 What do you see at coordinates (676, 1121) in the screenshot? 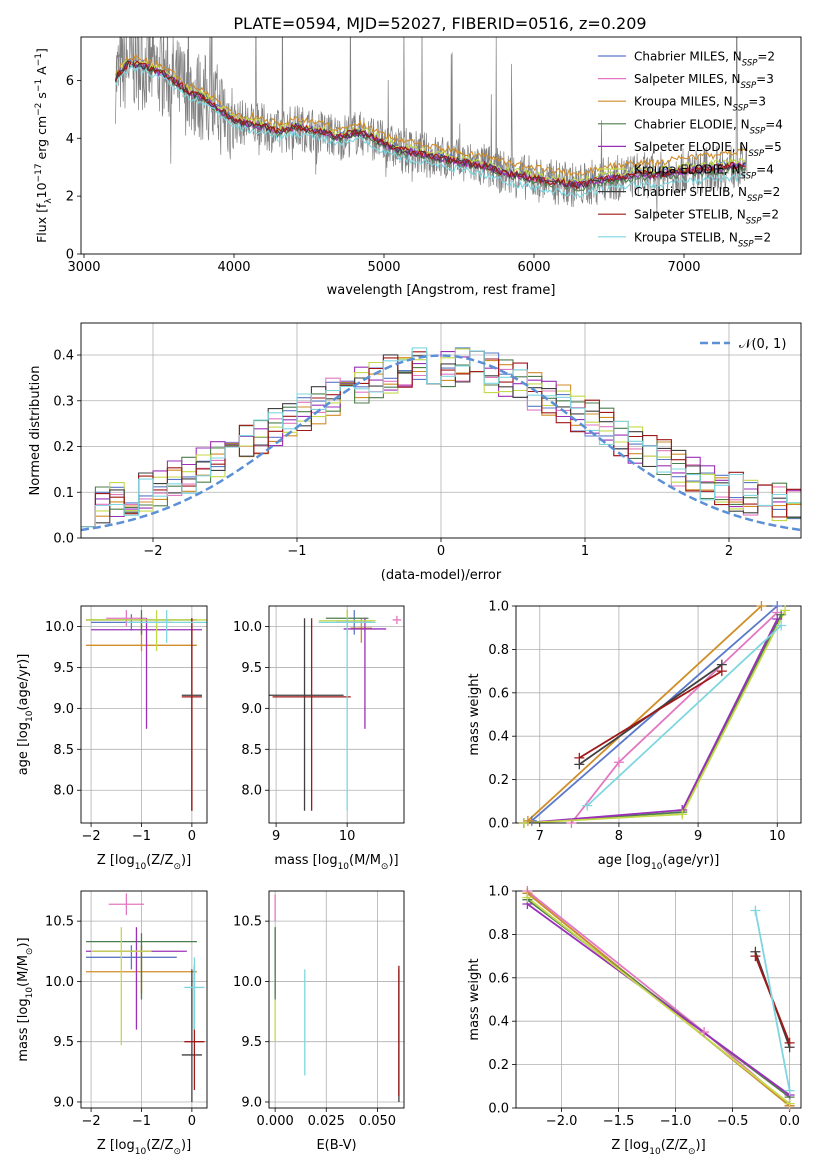
I see `x-tick-label: −1.0` at bounding box center [676, 1121].